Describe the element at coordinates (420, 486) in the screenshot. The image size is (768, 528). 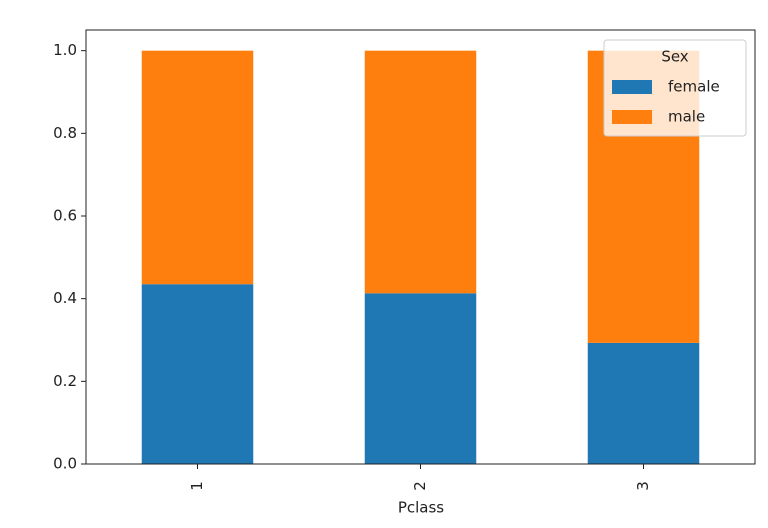
I see `x-tick-label: 2` at that location.